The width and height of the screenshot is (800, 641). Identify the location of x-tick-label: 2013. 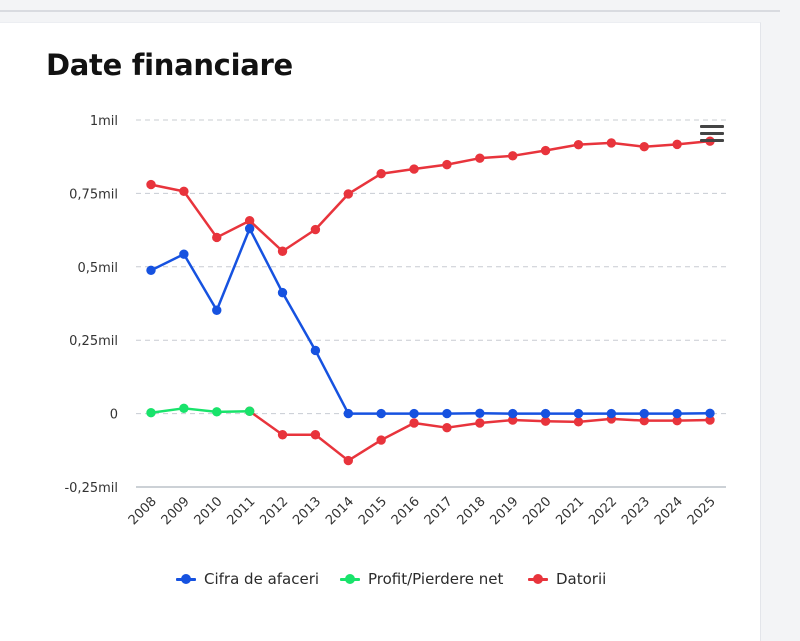
(307, 511).